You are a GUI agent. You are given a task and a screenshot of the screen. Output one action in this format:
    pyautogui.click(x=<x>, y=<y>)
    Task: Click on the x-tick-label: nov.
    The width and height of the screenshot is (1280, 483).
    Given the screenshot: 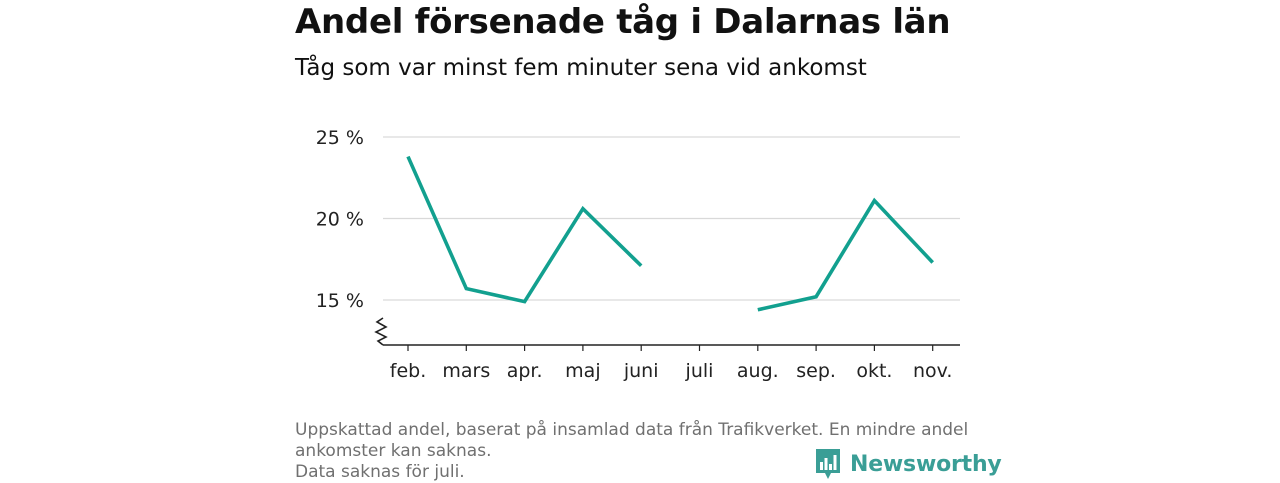 What is the action you would take?
    pyautogui.click(x=932, y=371)
    